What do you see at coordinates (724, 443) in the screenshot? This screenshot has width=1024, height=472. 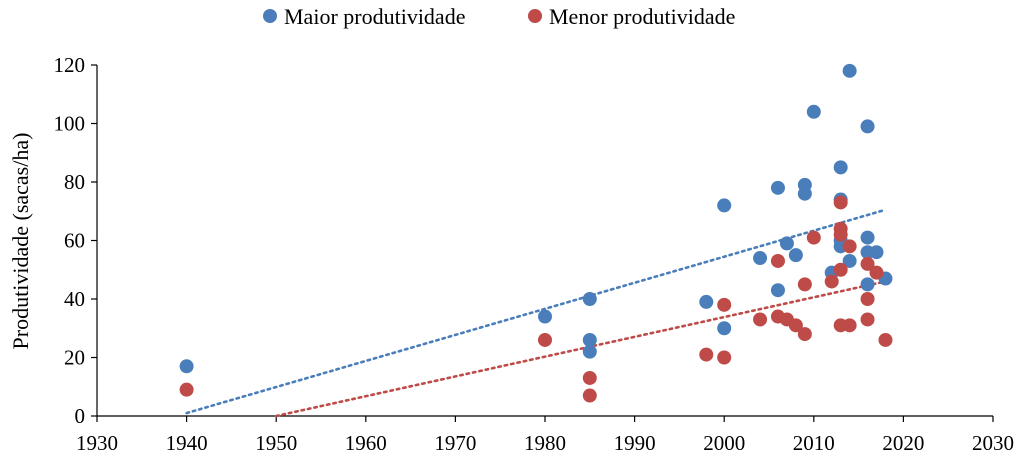 I see `x-tick-label: 2000` at bounding box center [724, 443].